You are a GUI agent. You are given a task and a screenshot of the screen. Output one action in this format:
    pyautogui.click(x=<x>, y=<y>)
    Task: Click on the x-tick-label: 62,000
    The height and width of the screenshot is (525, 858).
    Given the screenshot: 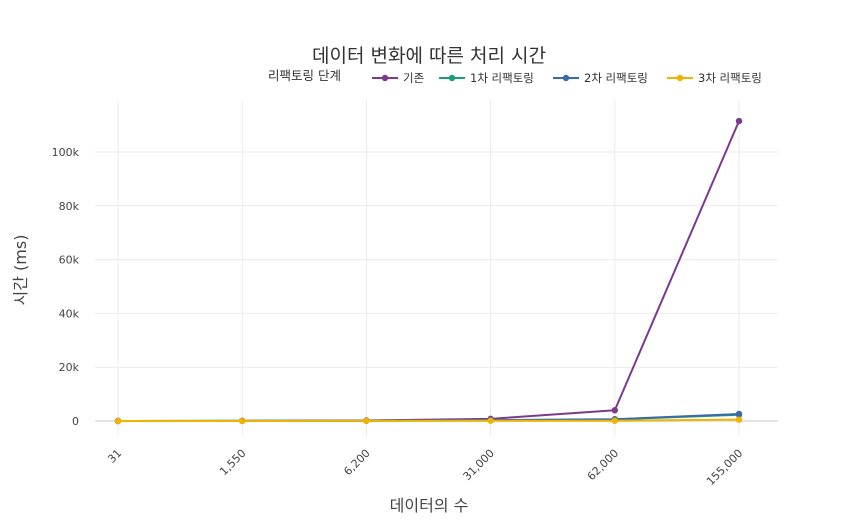 What is the action you would take?
    pyautogui.click(x=603, y=465)
    